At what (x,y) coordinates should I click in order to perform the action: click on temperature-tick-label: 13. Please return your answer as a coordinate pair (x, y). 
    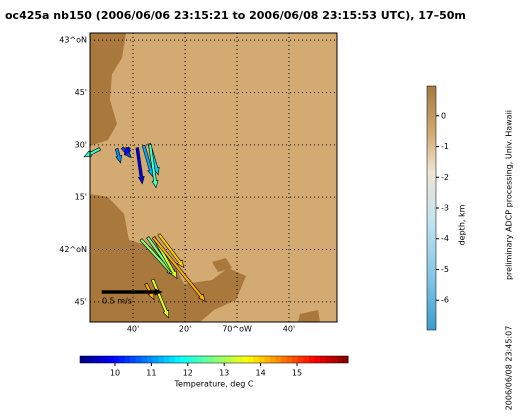
    Looking at the image, I should click on (224, 373).